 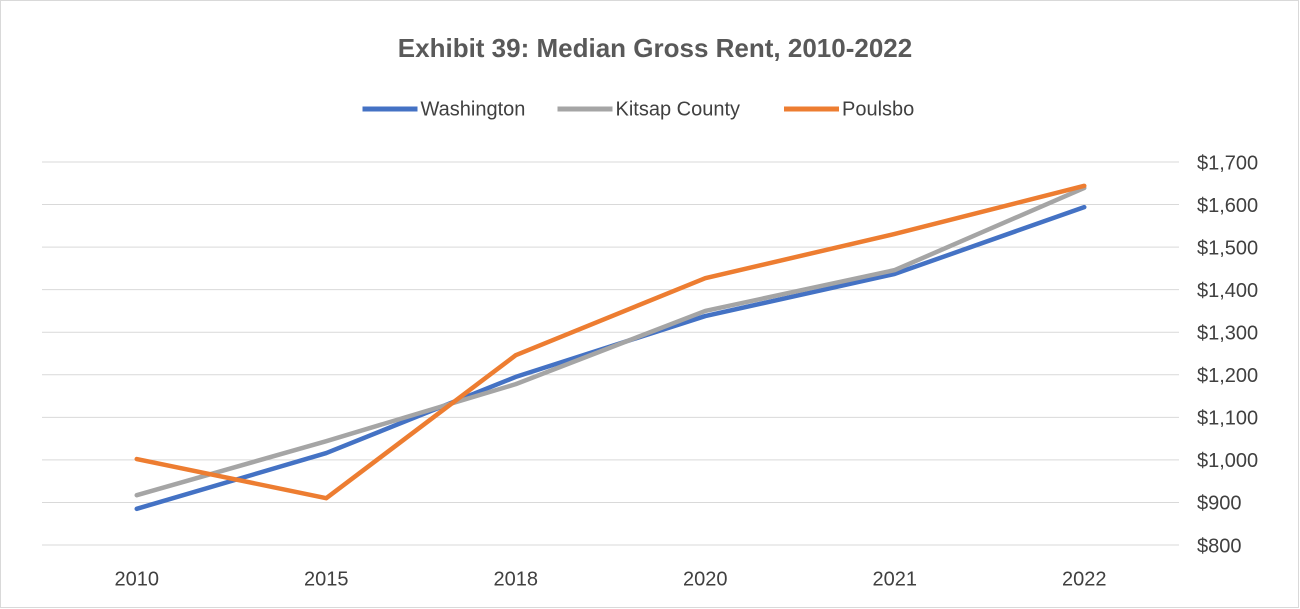 I want to click on y-tick-label: $1,700, so click(x=1227, y=163).